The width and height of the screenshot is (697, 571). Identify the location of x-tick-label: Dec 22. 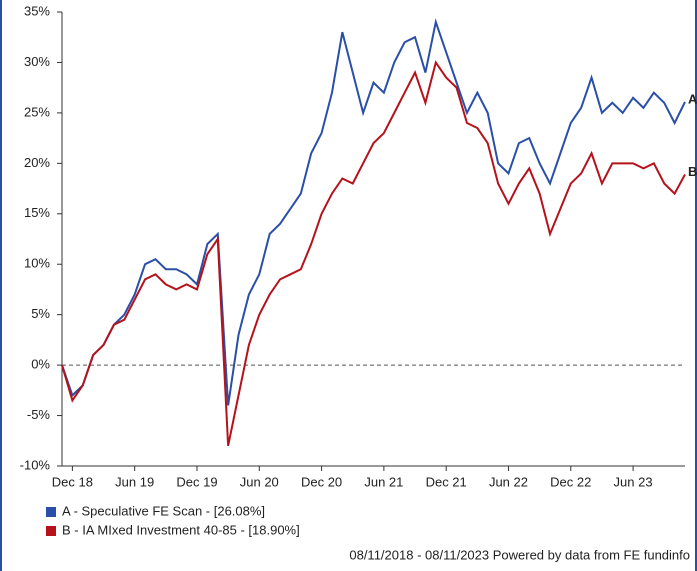
(570, 481).